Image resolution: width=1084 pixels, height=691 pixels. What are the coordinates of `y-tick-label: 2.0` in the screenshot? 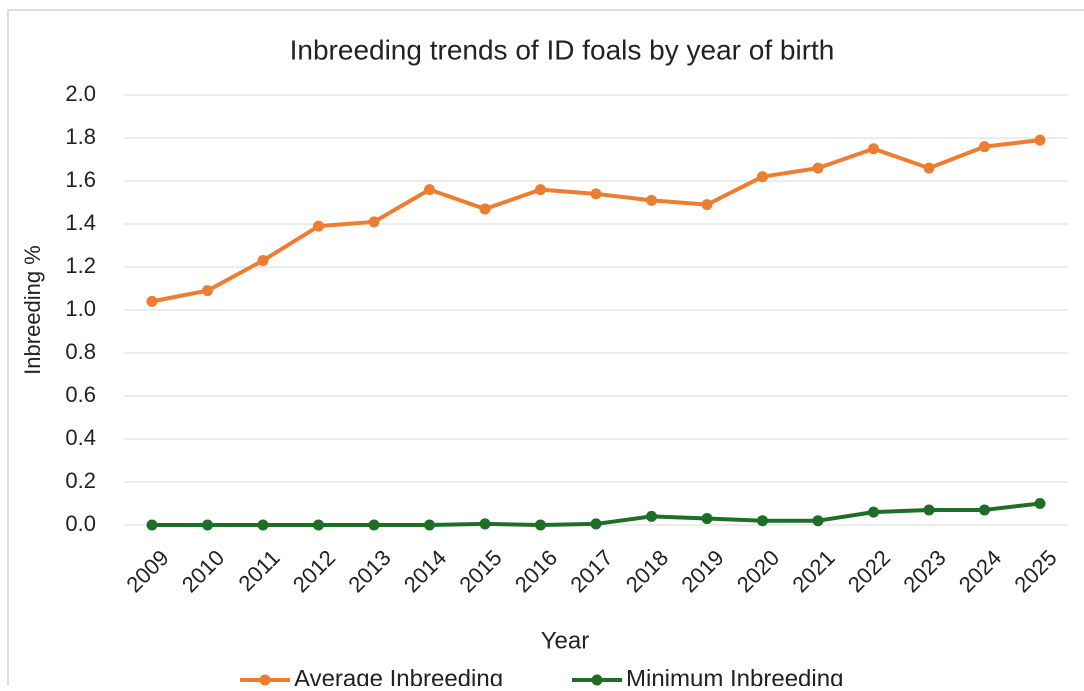 It's located at (80, 93).